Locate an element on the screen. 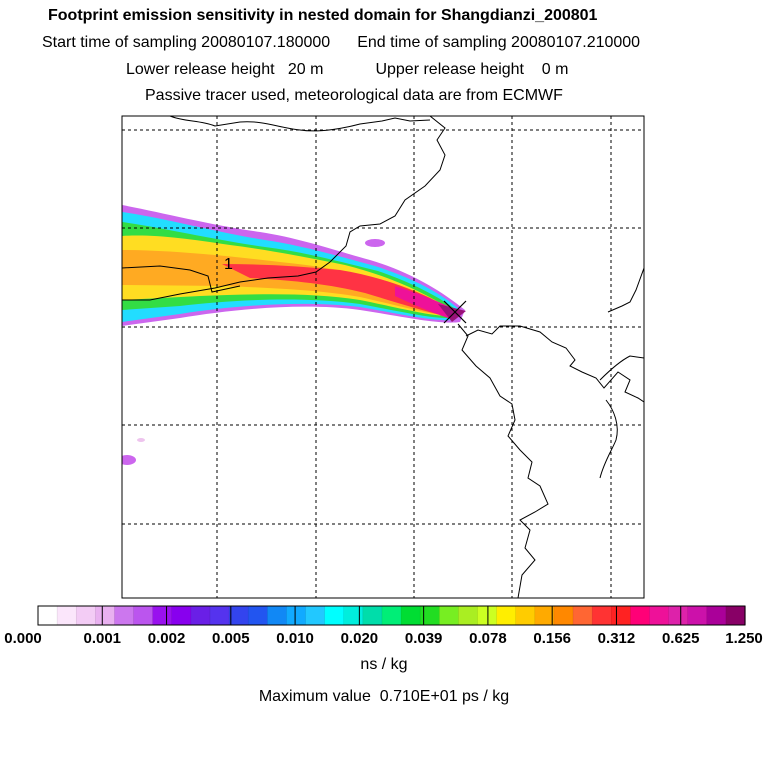 This screenshot has height=768, width=768. colorbar-unit: ns / kg is located at coordinates (384, 664).